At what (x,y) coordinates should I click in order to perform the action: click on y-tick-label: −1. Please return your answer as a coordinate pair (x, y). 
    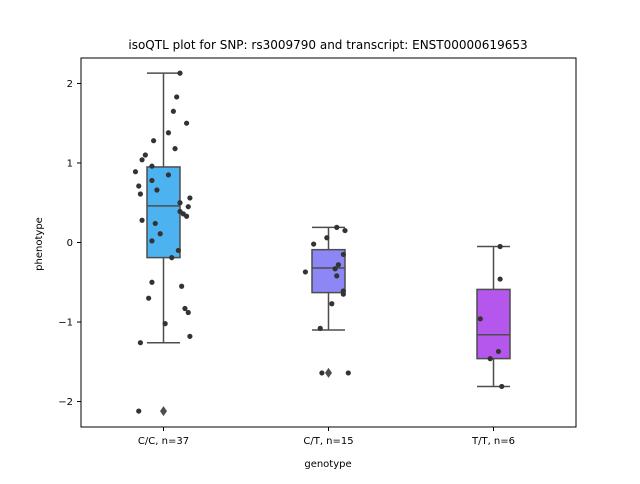
    Looking at the image, I should click on (65, 323).